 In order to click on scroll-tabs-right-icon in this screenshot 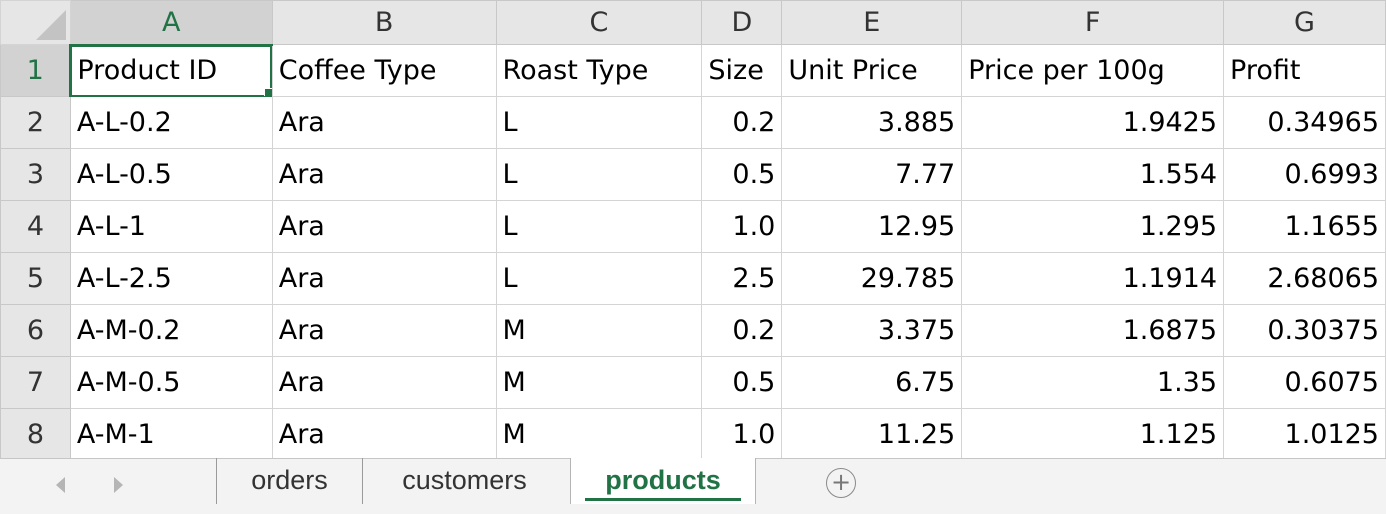, I will do `click(118, 485)`.